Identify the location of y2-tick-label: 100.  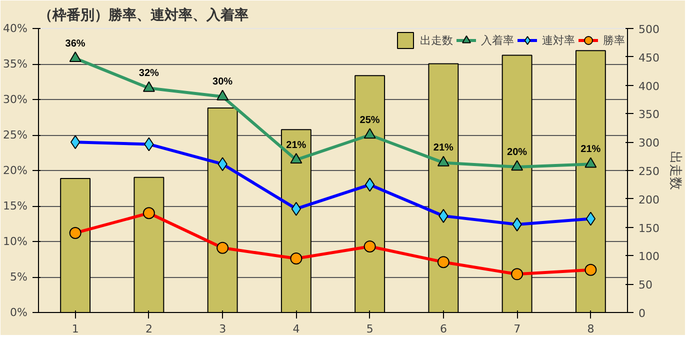
(649, 257).